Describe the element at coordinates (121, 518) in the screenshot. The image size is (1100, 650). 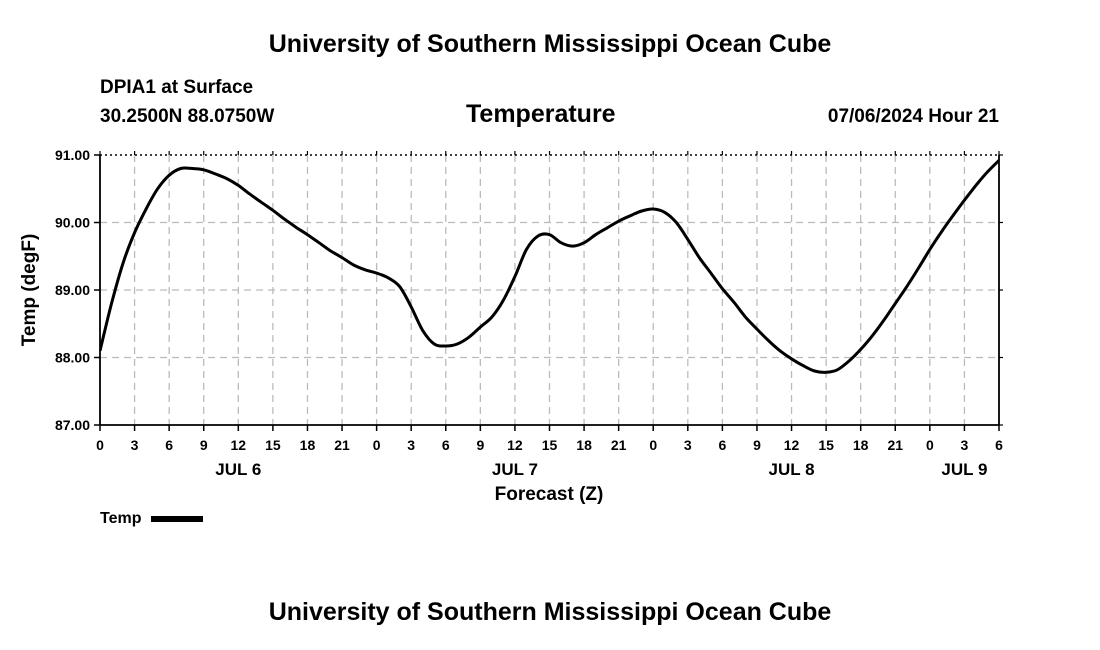
I see `legend-label: Temp` at that location.